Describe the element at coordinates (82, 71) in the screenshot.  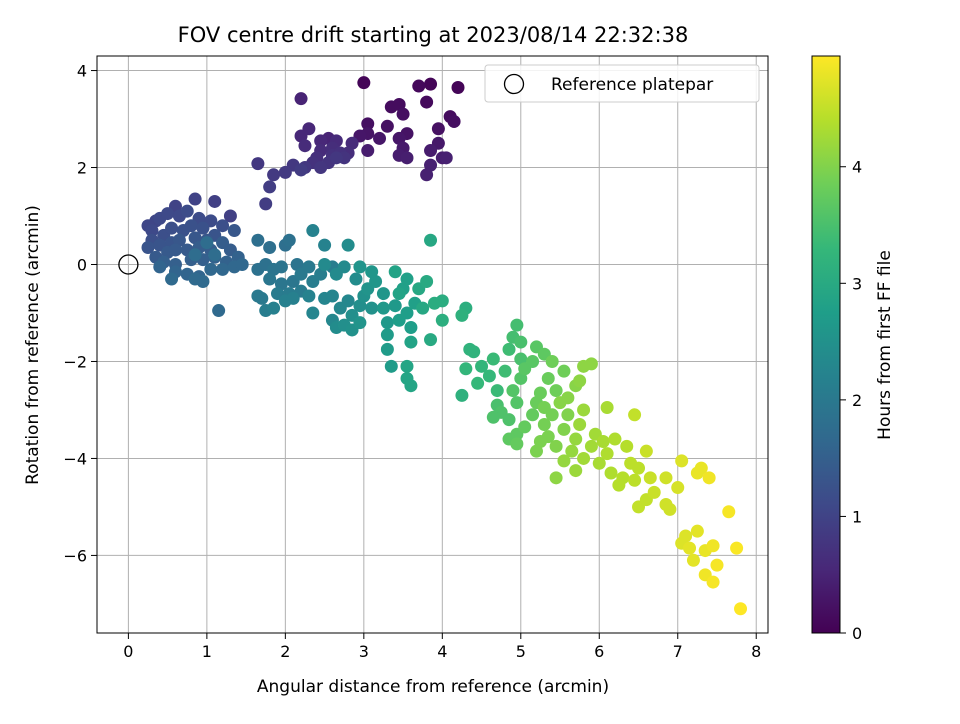
I see `y-tick-label: 4` at that location.